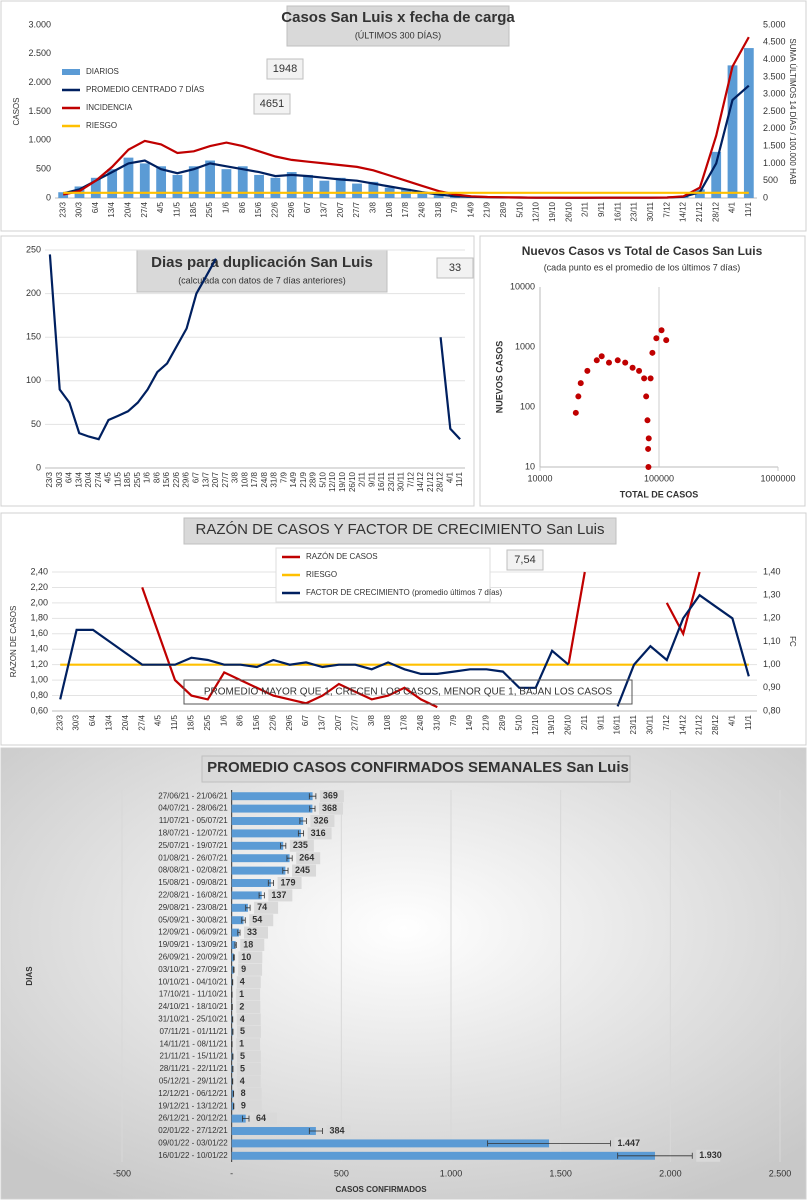 This screenshot has height=1200, width=807. What do you see at coordinates (39, 53) in the screenshot?
I see `y-tick-label: 2.500` at bounding box center [39, 53].